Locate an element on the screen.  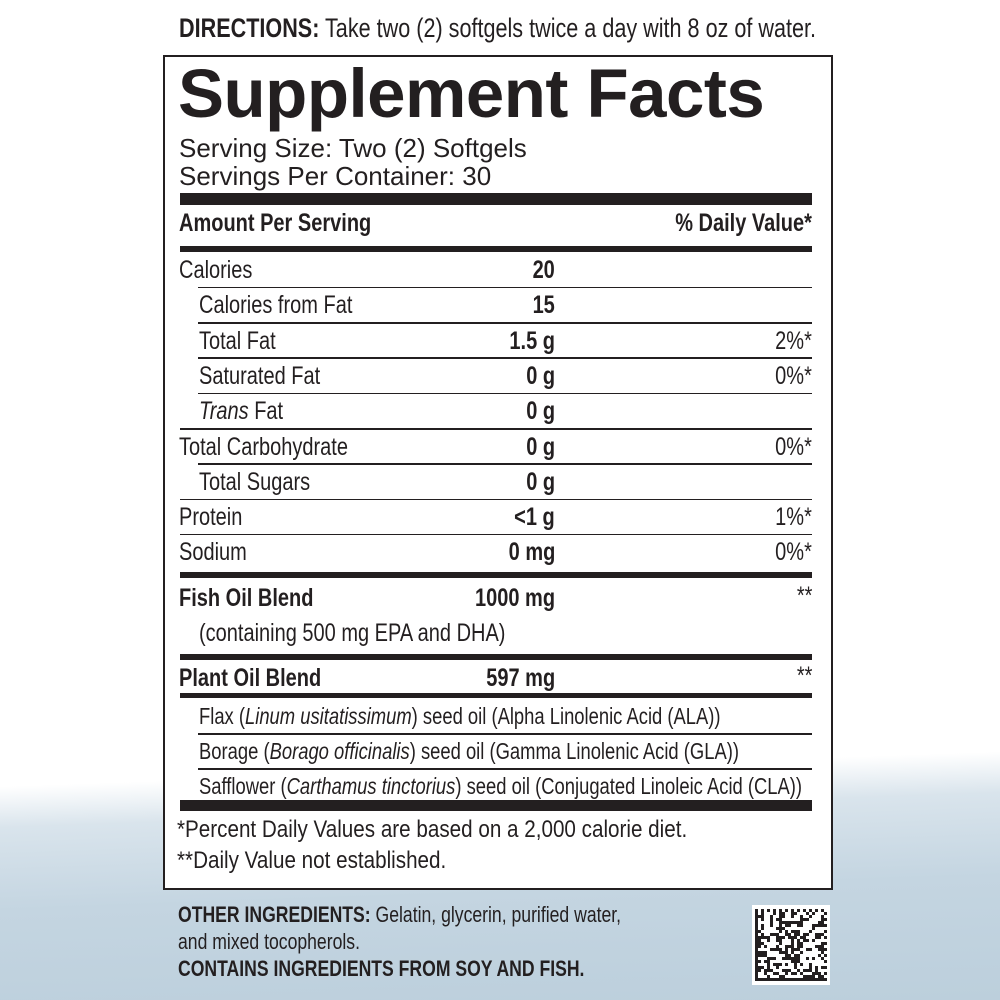
data-matrix-code is located at coordinates (791, 945).